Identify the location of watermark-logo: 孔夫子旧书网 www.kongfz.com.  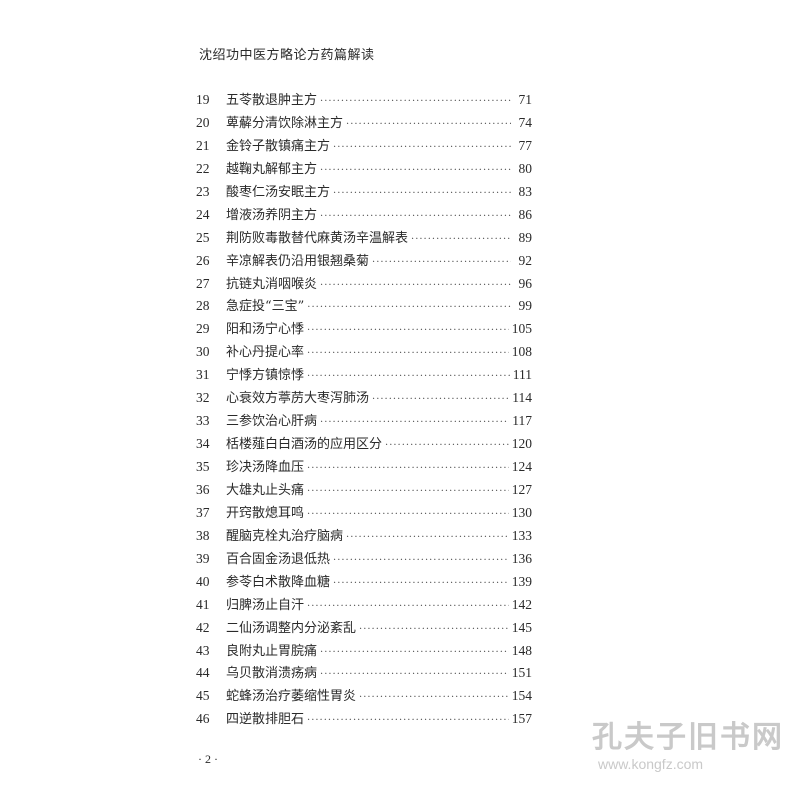
(688, 742).